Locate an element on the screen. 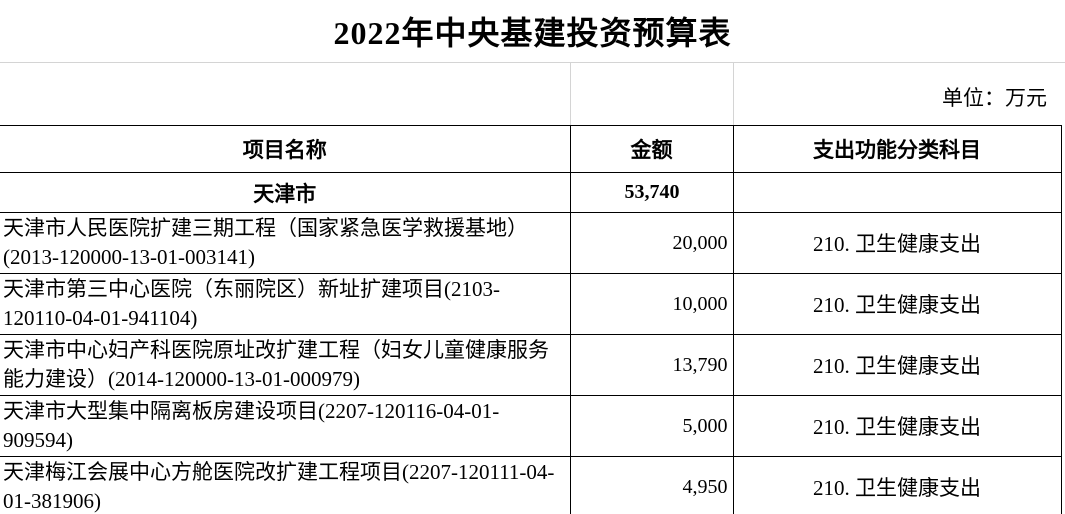 Image resolution: width=1065 pixels, height=514 pixels. table-header-row: 项目名称 金额 支出功能分类科目 is located at coordinates (531, 149).